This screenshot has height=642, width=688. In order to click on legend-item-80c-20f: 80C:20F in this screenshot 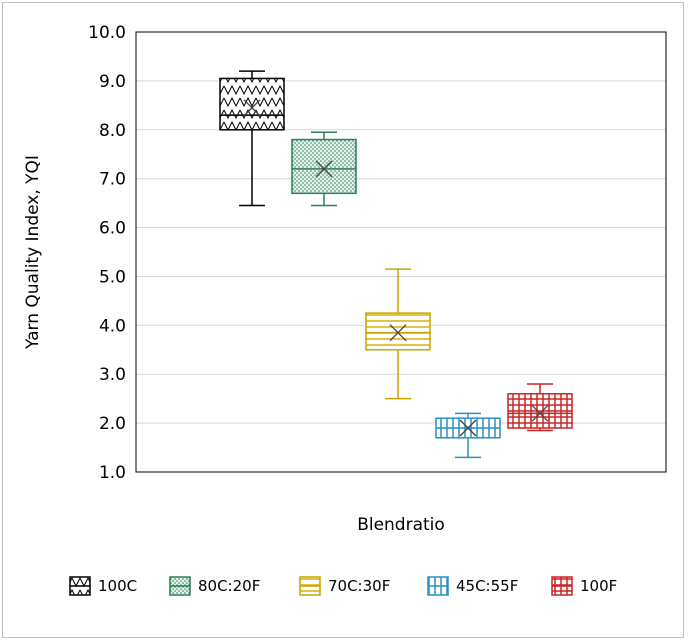, I will do `click(214, 586)`.